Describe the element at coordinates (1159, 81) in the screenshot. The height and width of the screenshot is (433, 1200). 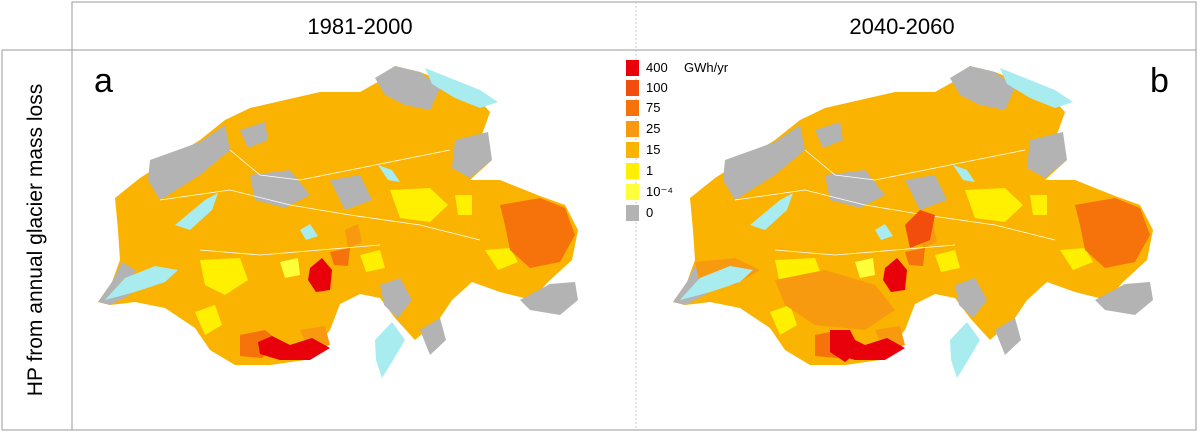
I see `panel-letter-b: b` at that location.